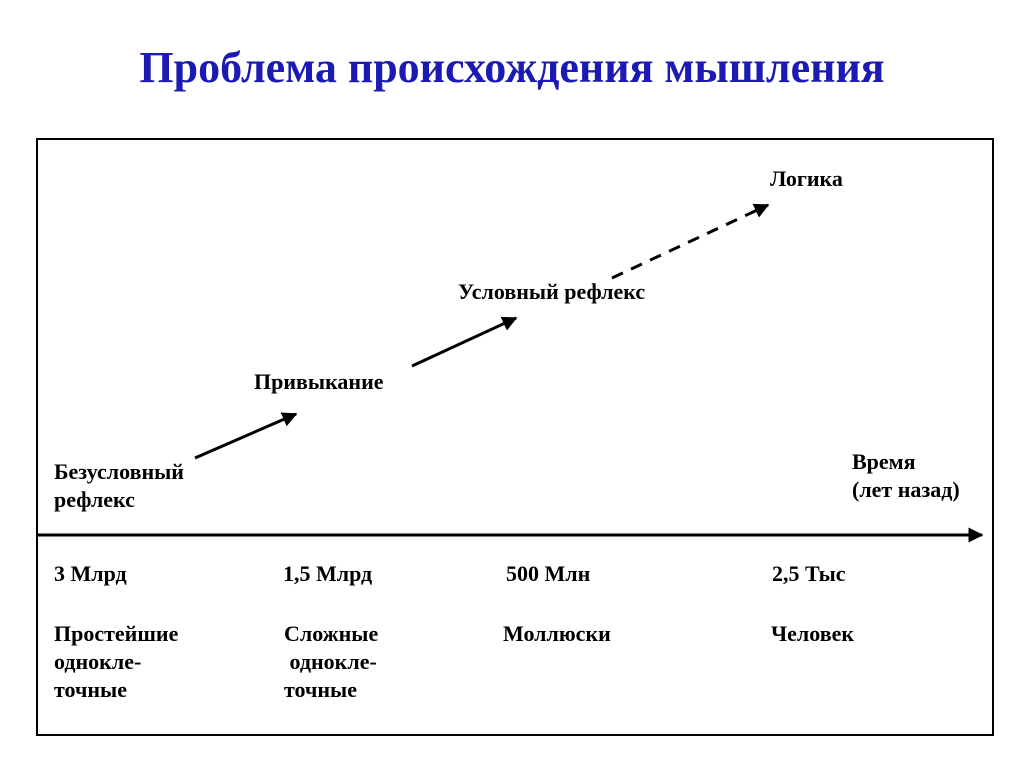 The image size is (1024, 768). Describe the element at coordinates (319, 381) in the screenshot. I see `stage-habituation: Привыкание` at that location.